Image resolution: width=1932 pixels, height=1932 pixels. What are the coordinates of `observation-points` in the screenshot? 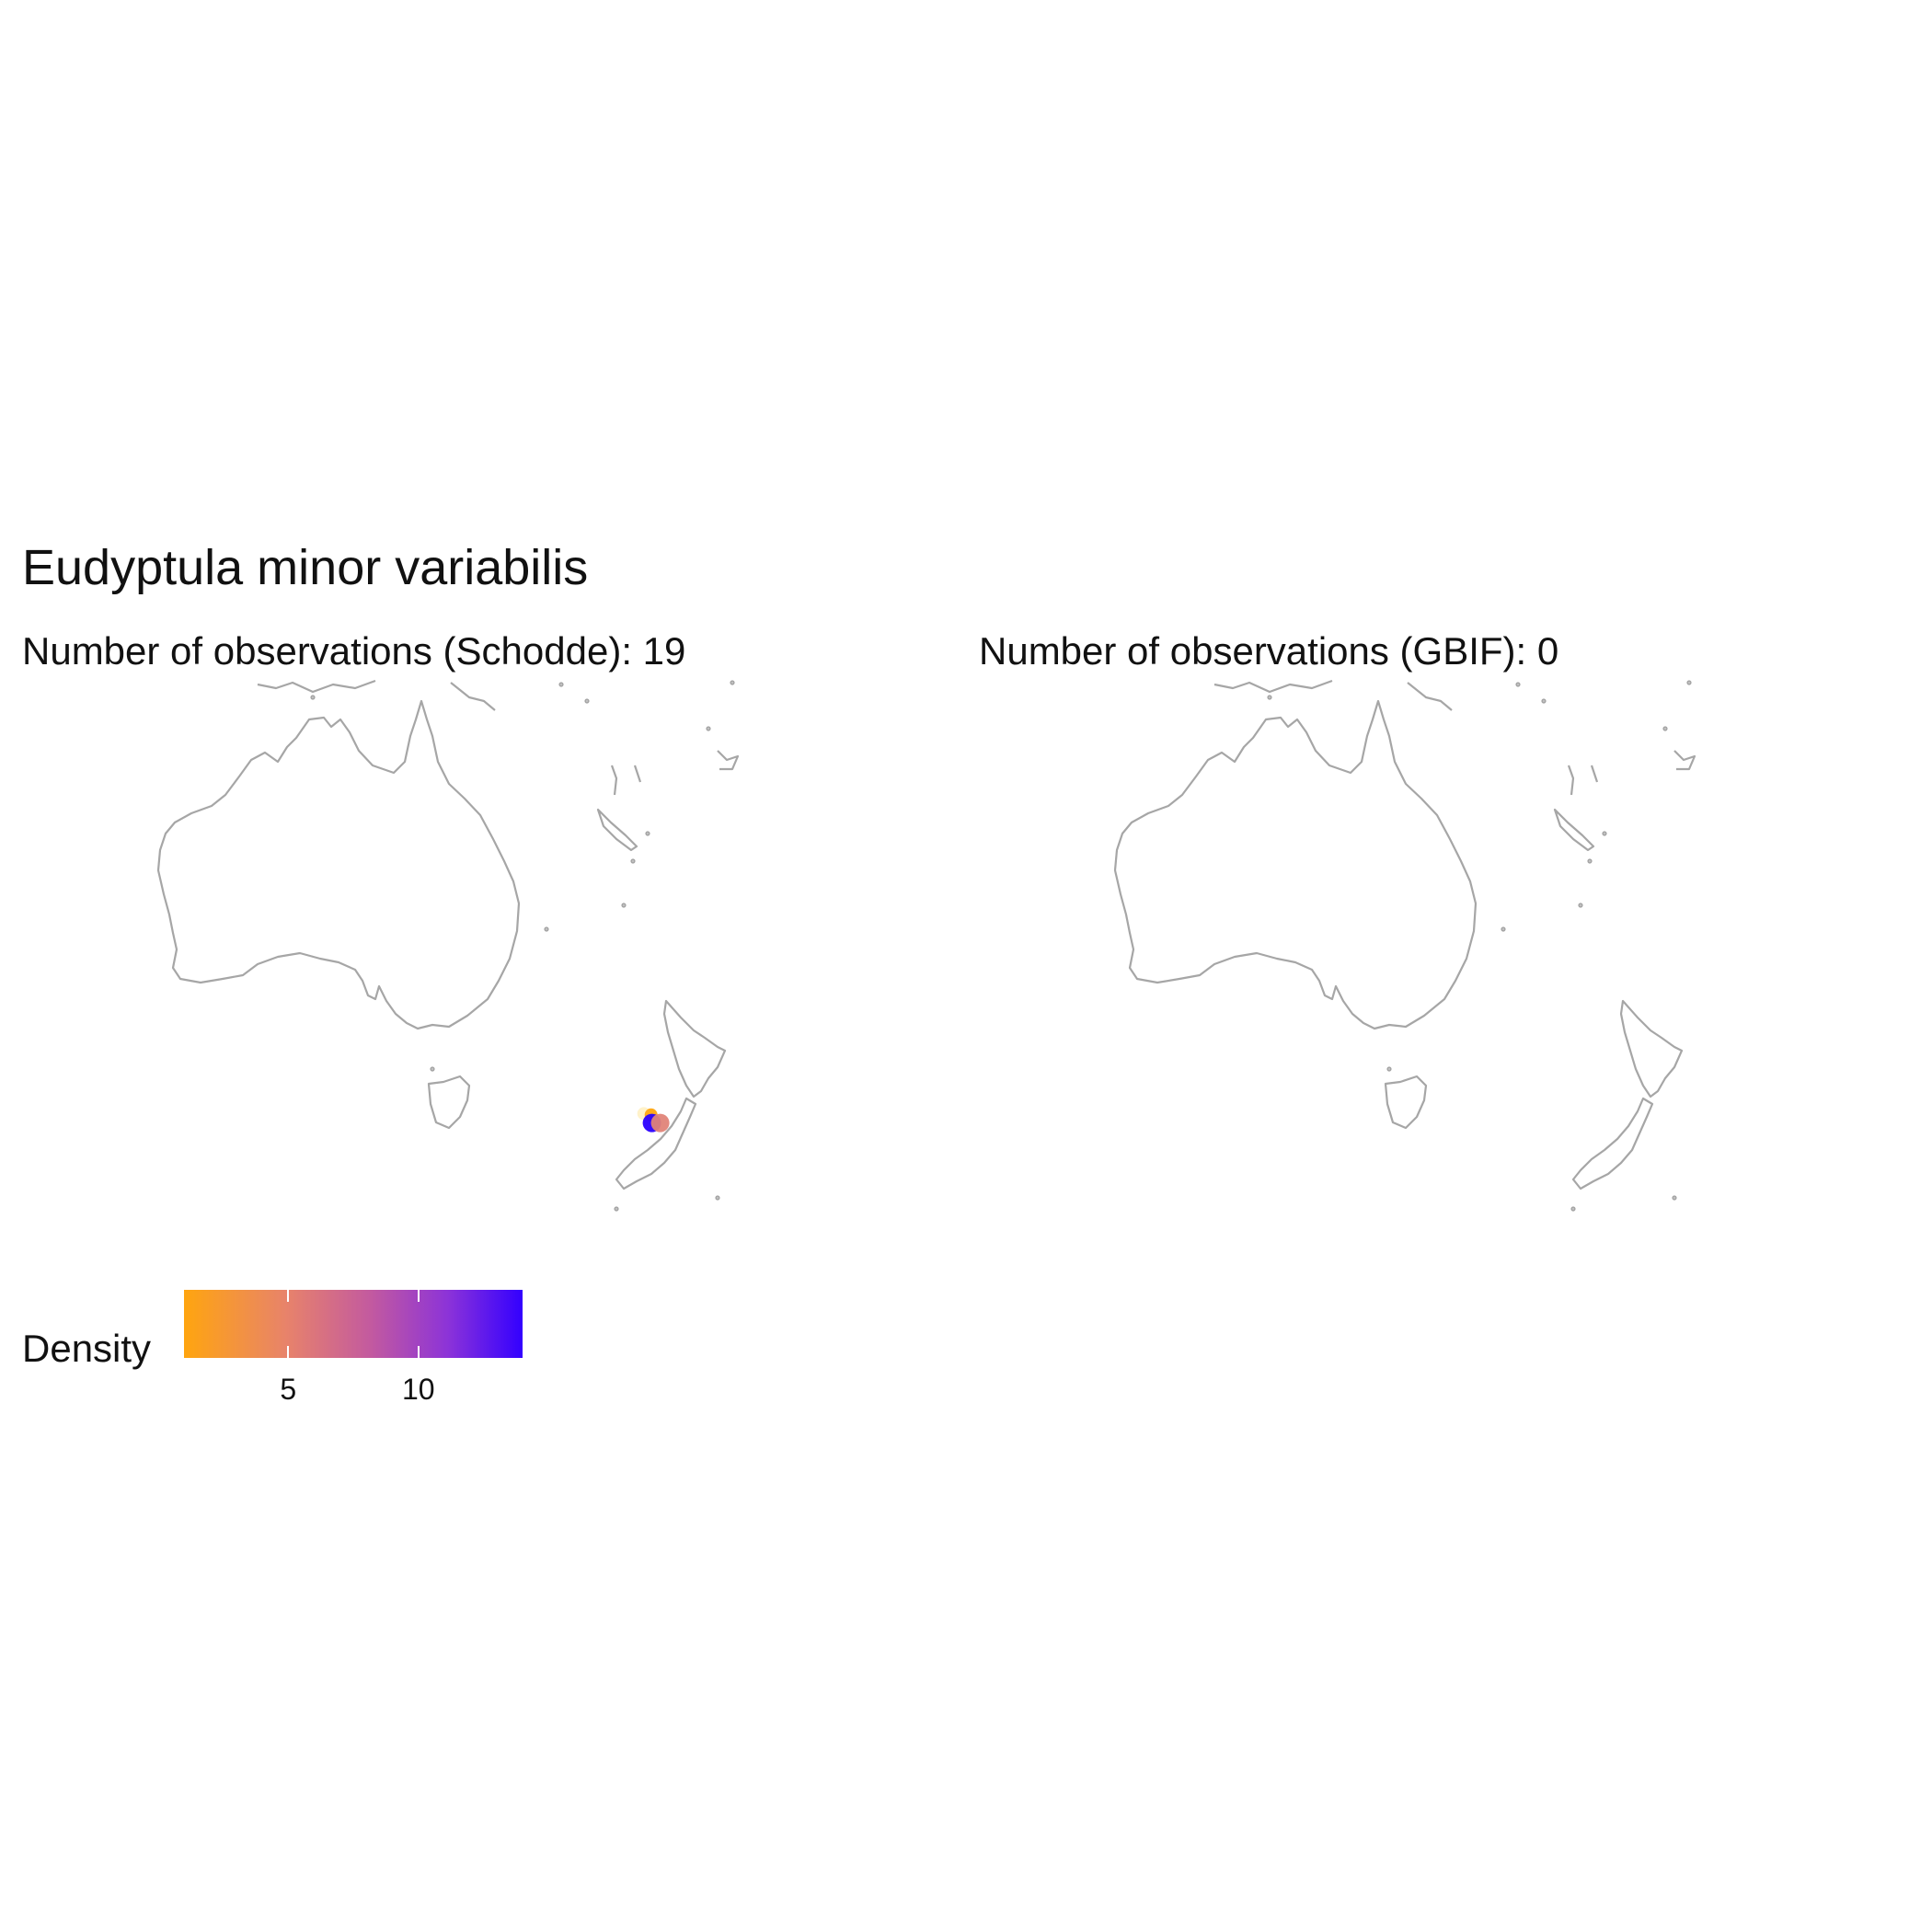 It's located at (653, 1120).